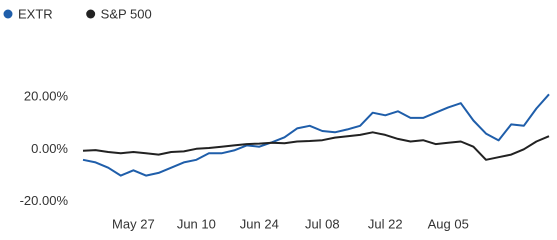 The image size is (557, 240). What do you see at coordinates (259, 223) in the screenshot?
I see `x-tick-label: Jun 24` at bounding box center [259, 223].